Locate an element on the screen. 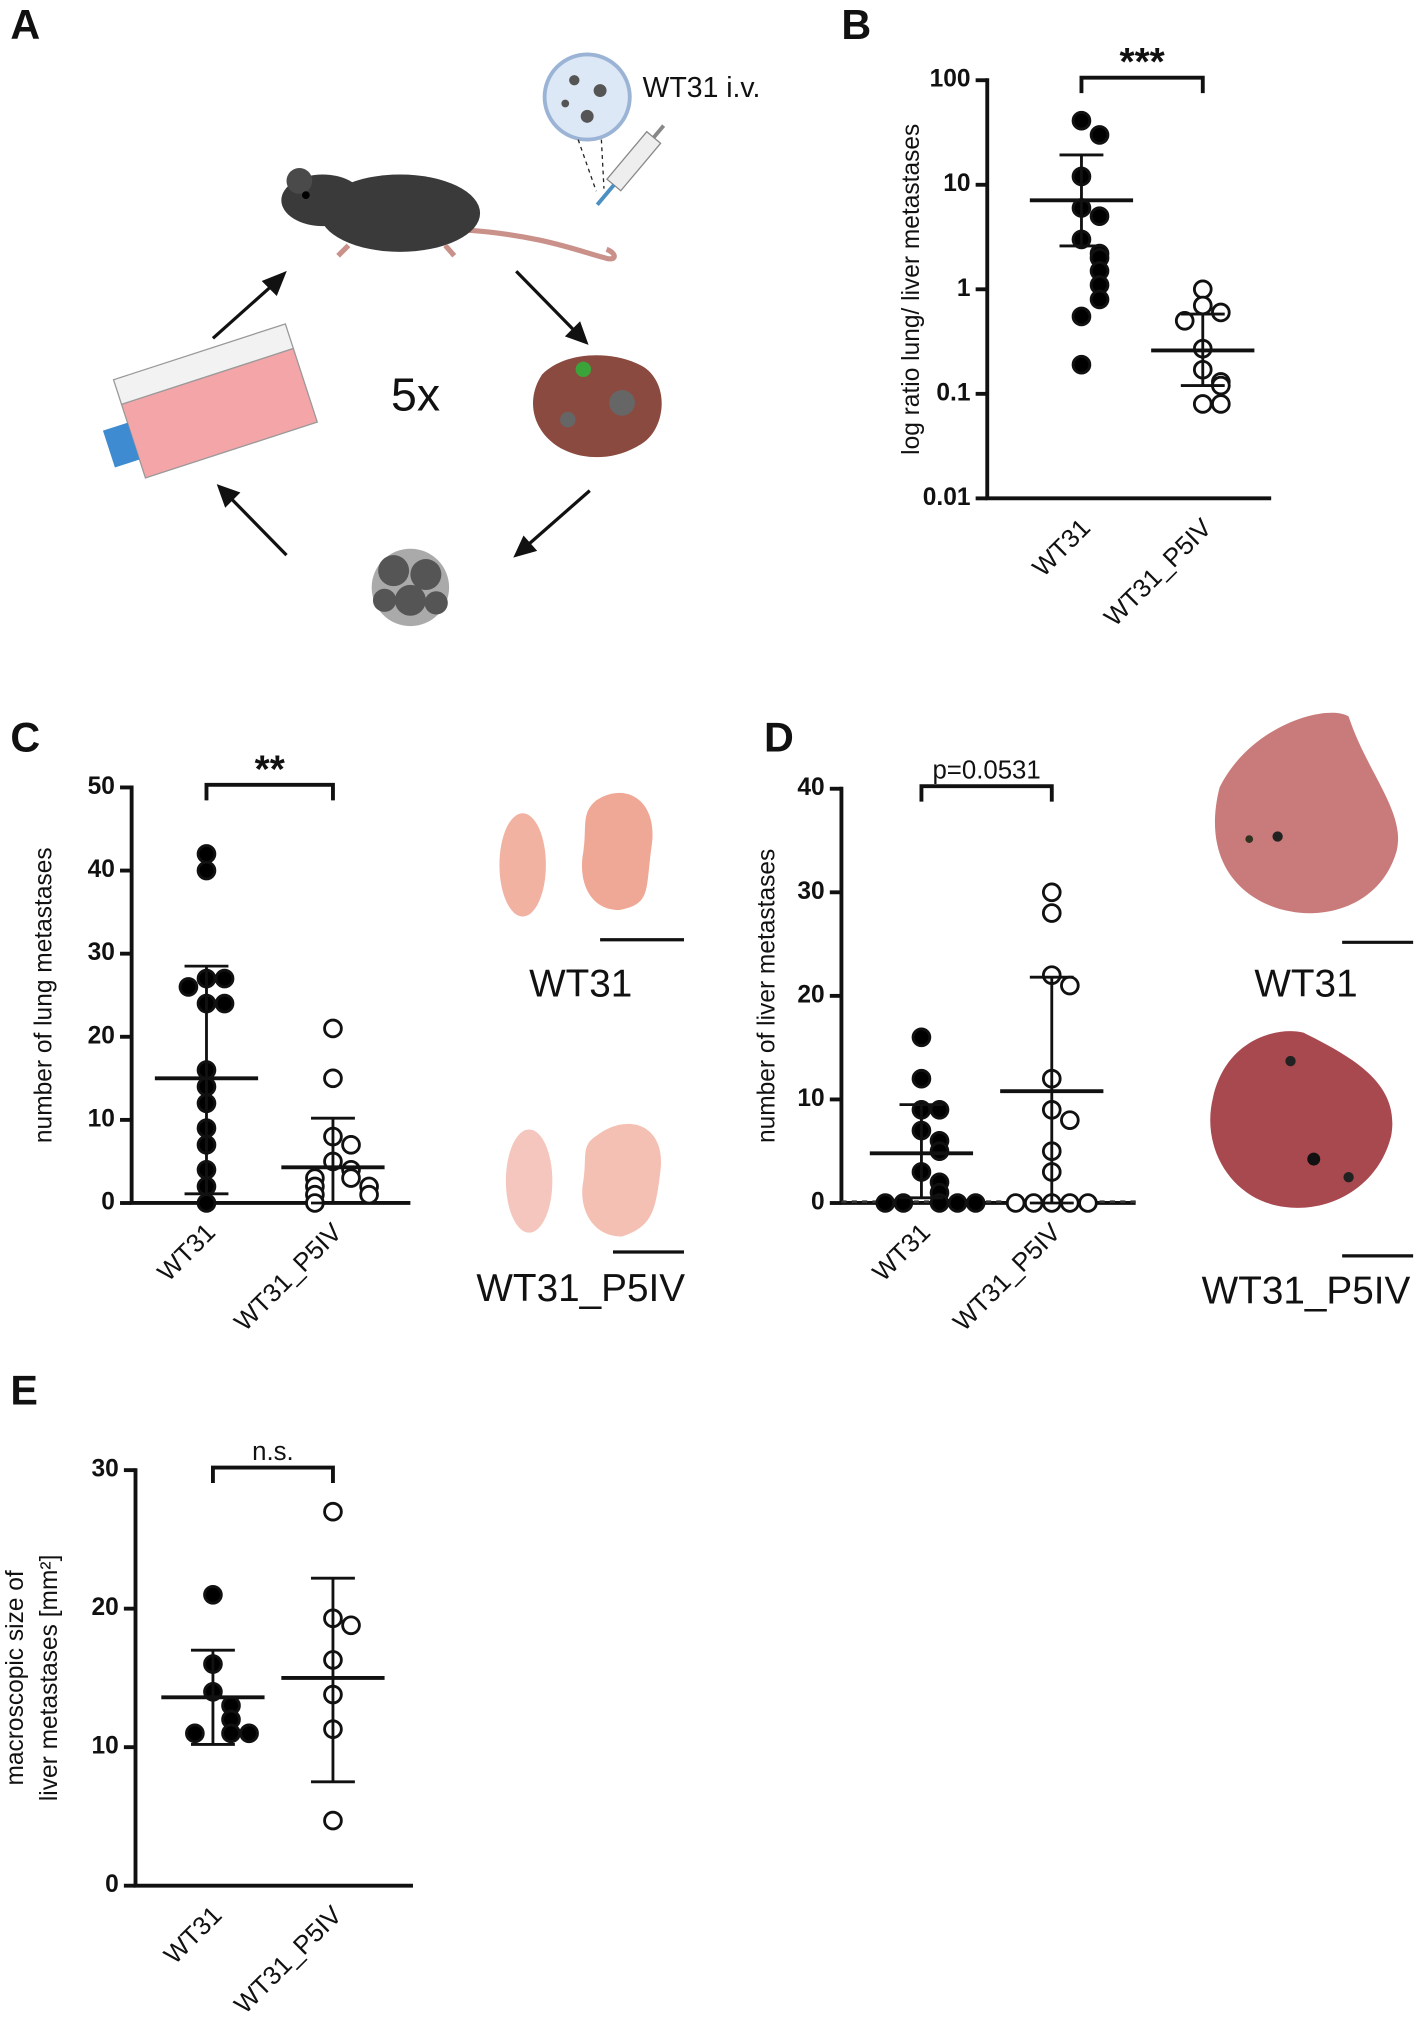 This screenshot has height=2024, width=1417. lung-photos: WT31 WT31_P5IV is located at coordinates (580, 1051).